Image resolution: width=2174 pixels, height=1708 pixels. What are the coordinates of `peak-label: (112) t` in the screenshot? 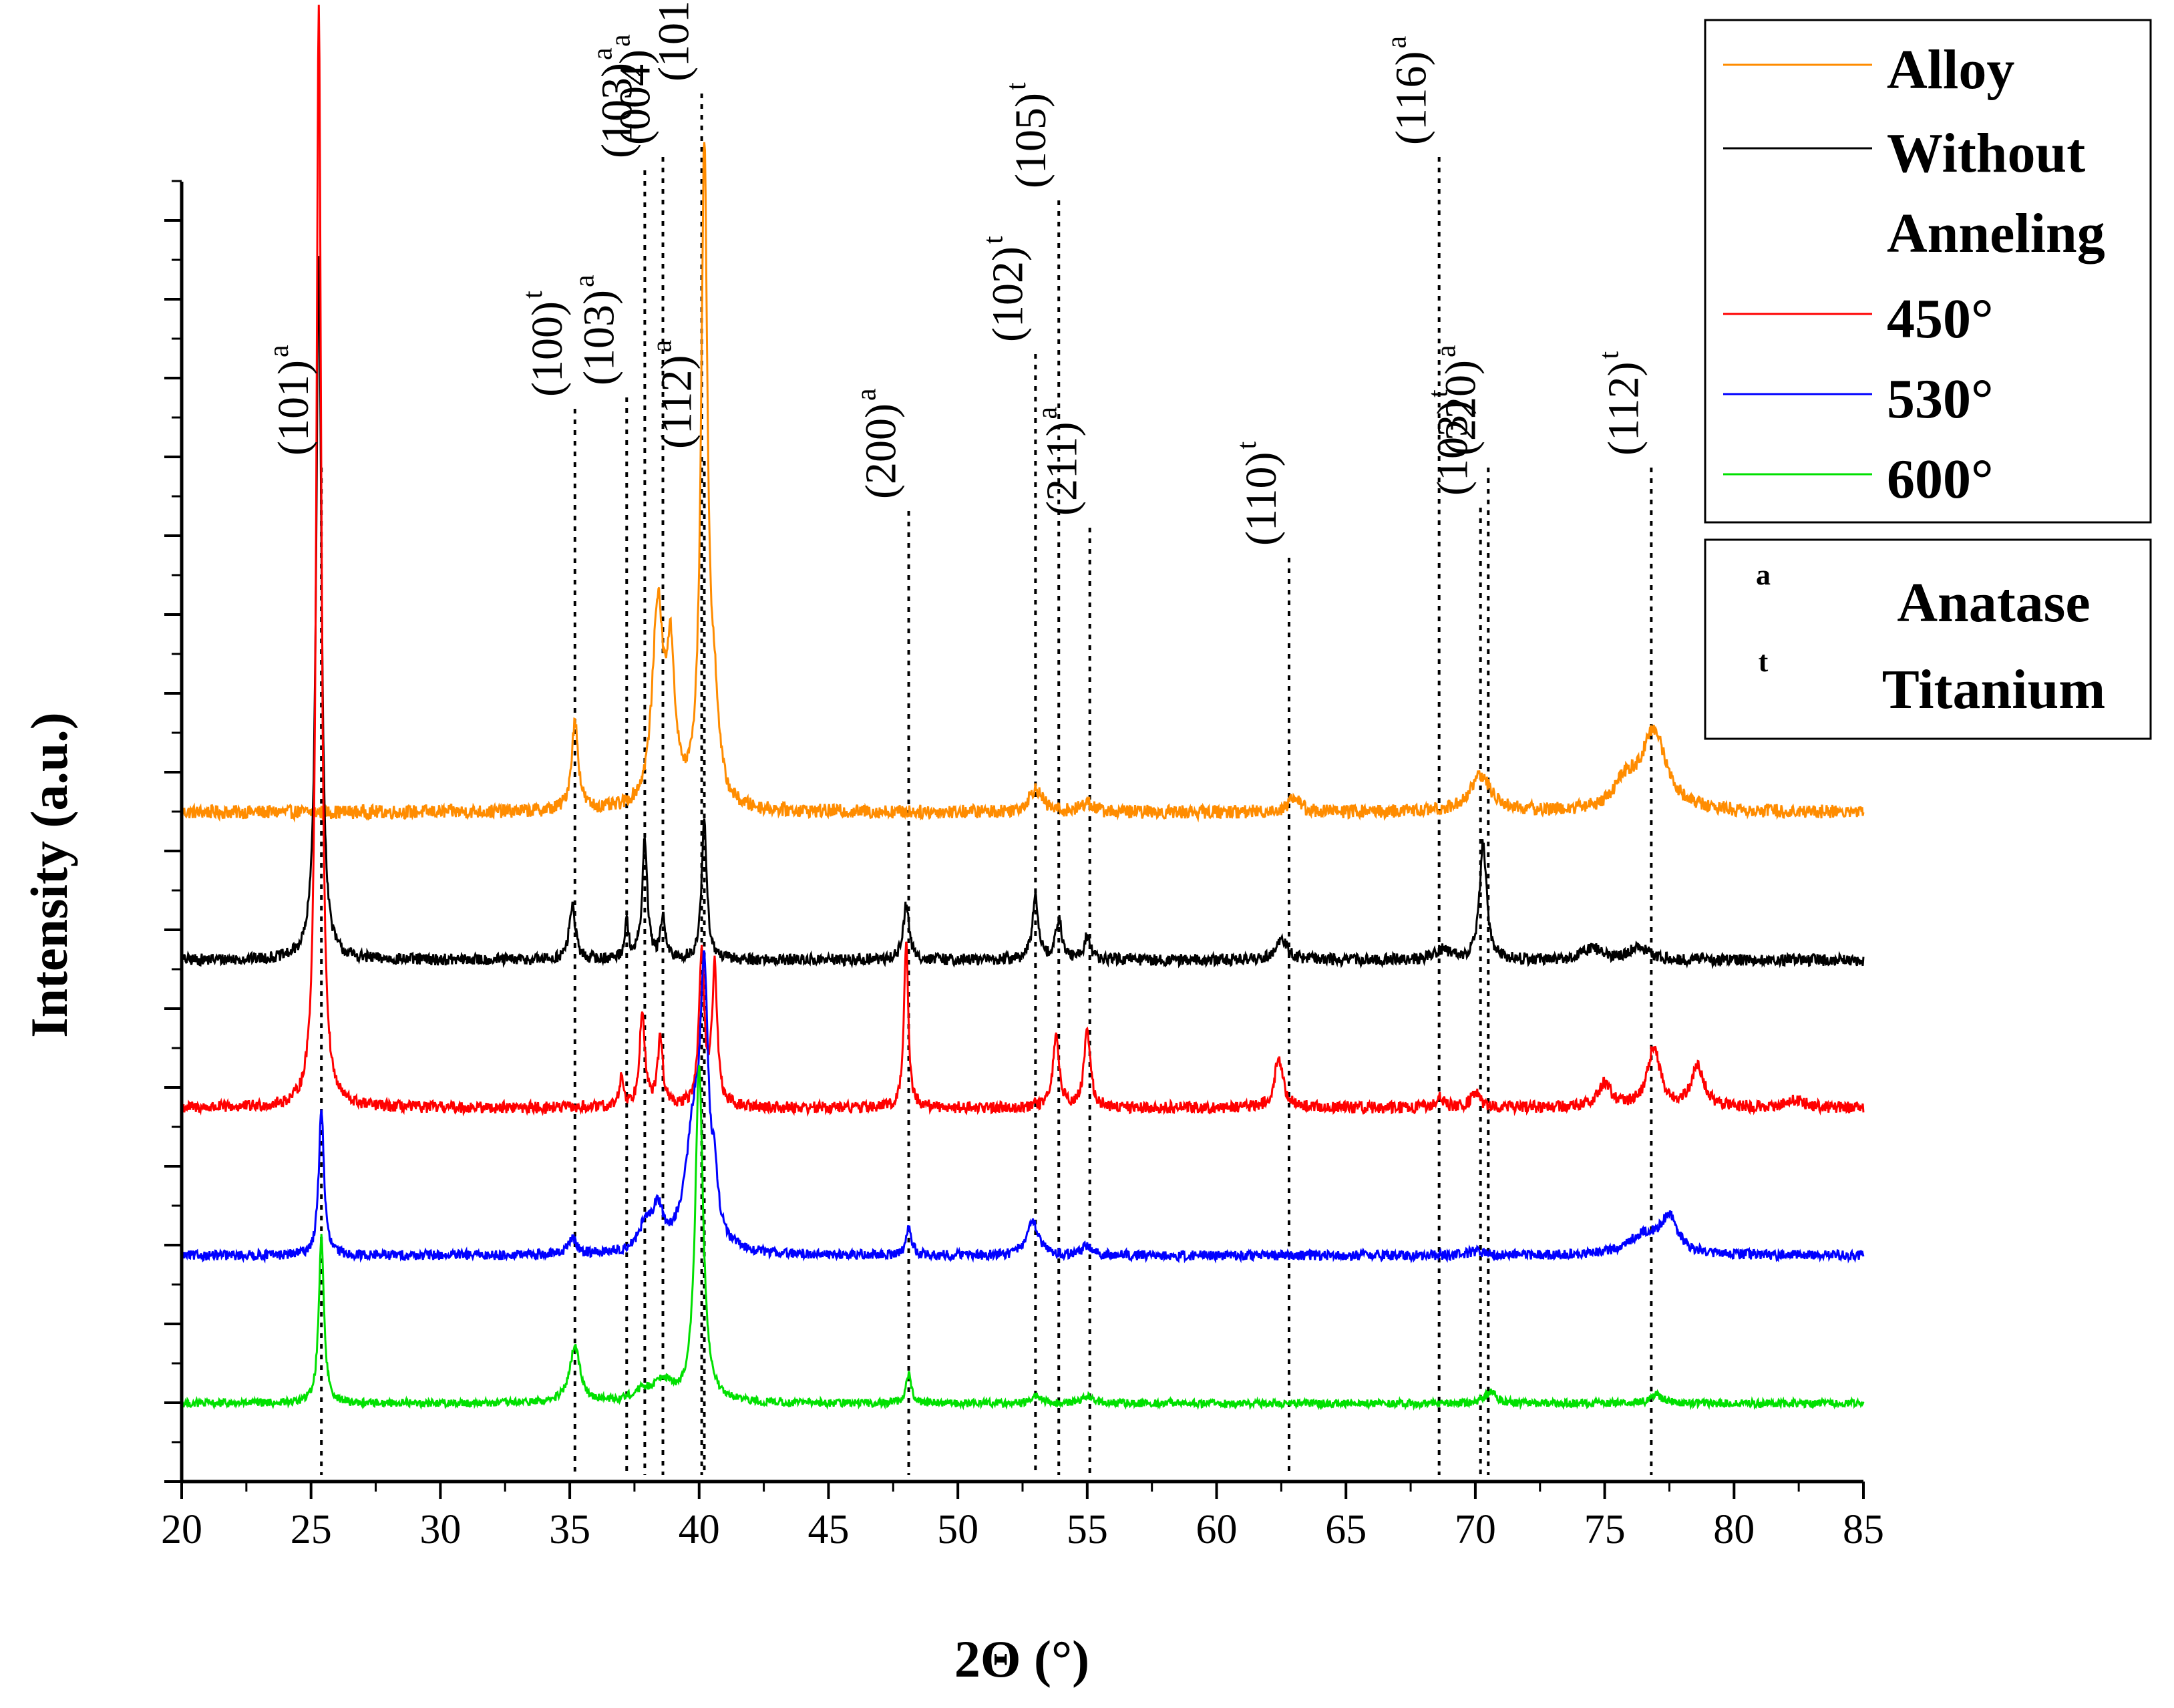 It's located at (1621, 403).